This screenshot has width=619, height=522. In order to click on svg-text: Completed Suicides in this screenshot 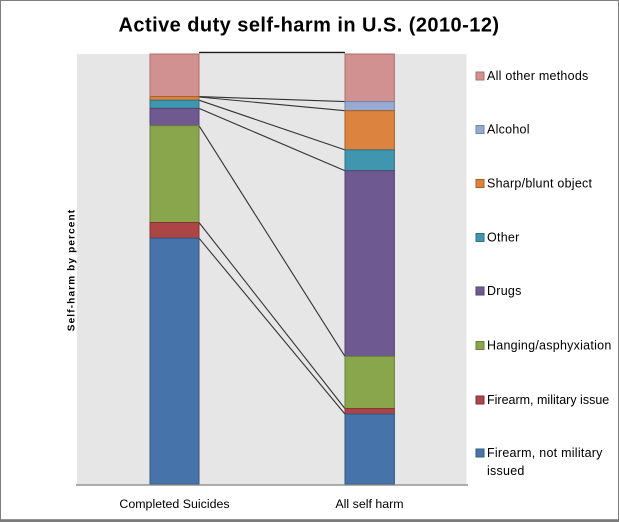, I will do `click(174, 504)`.